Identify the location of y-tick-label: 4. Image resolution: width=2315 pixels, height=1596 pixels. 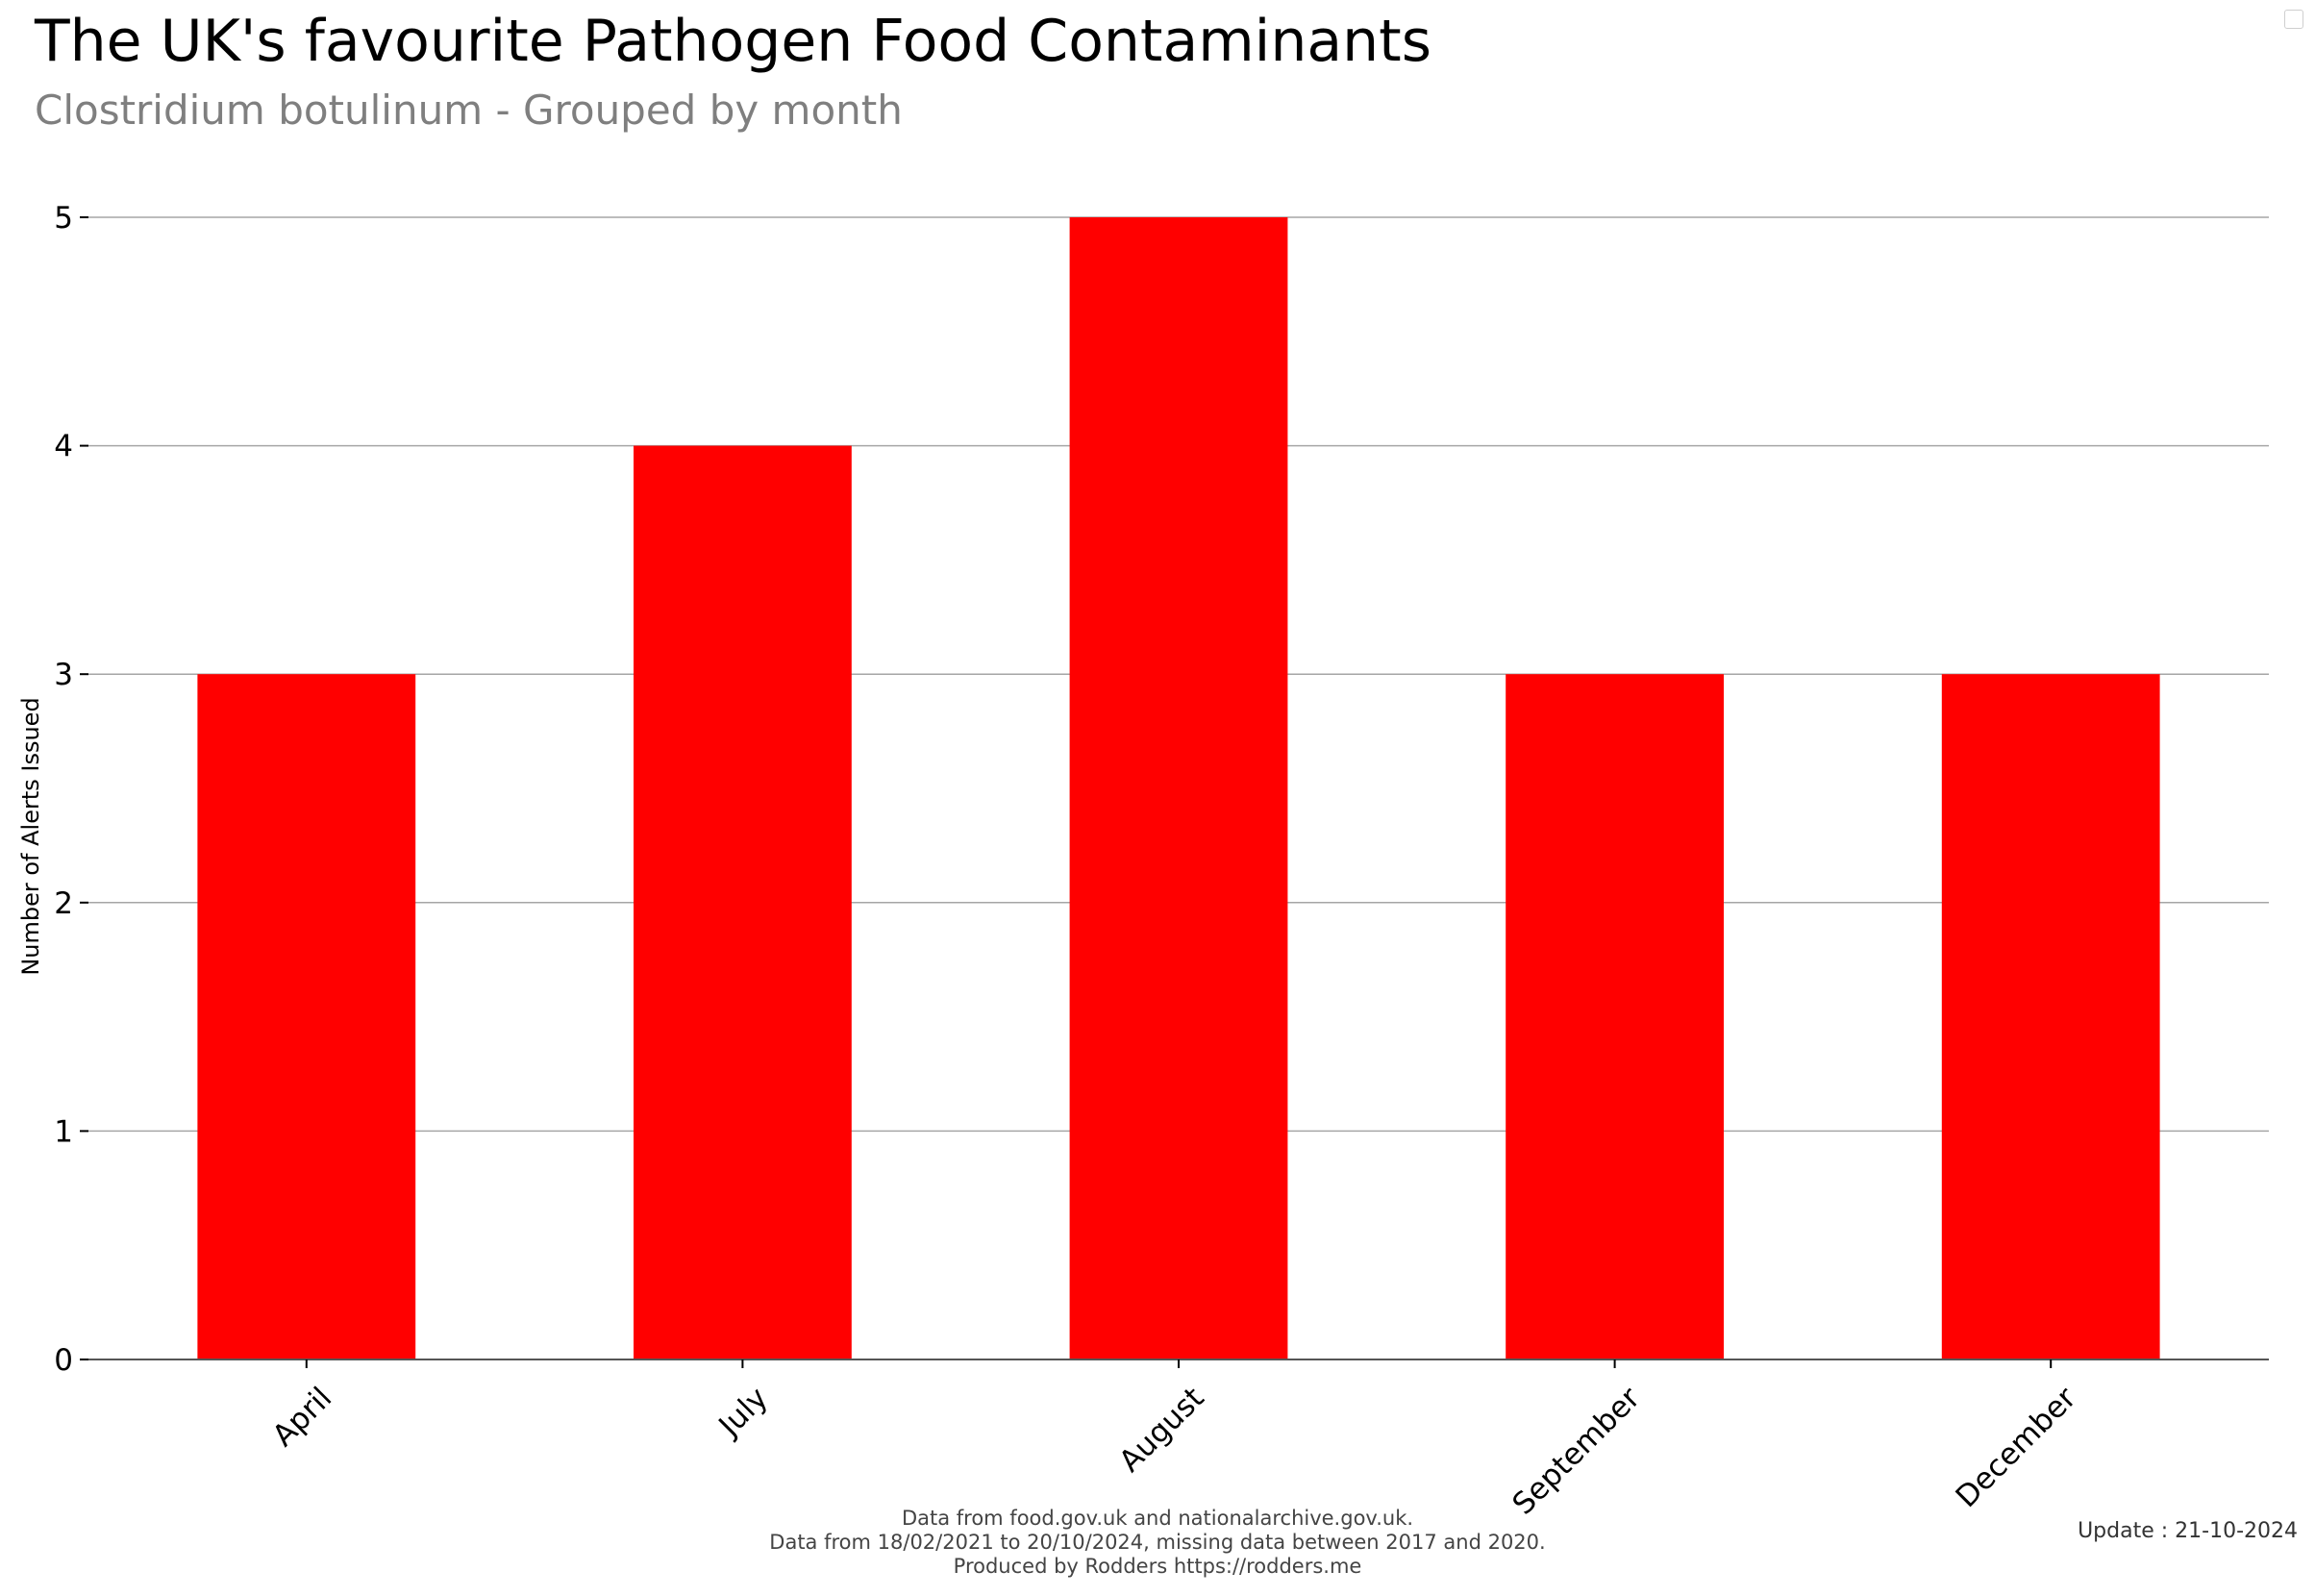
(63, 447).